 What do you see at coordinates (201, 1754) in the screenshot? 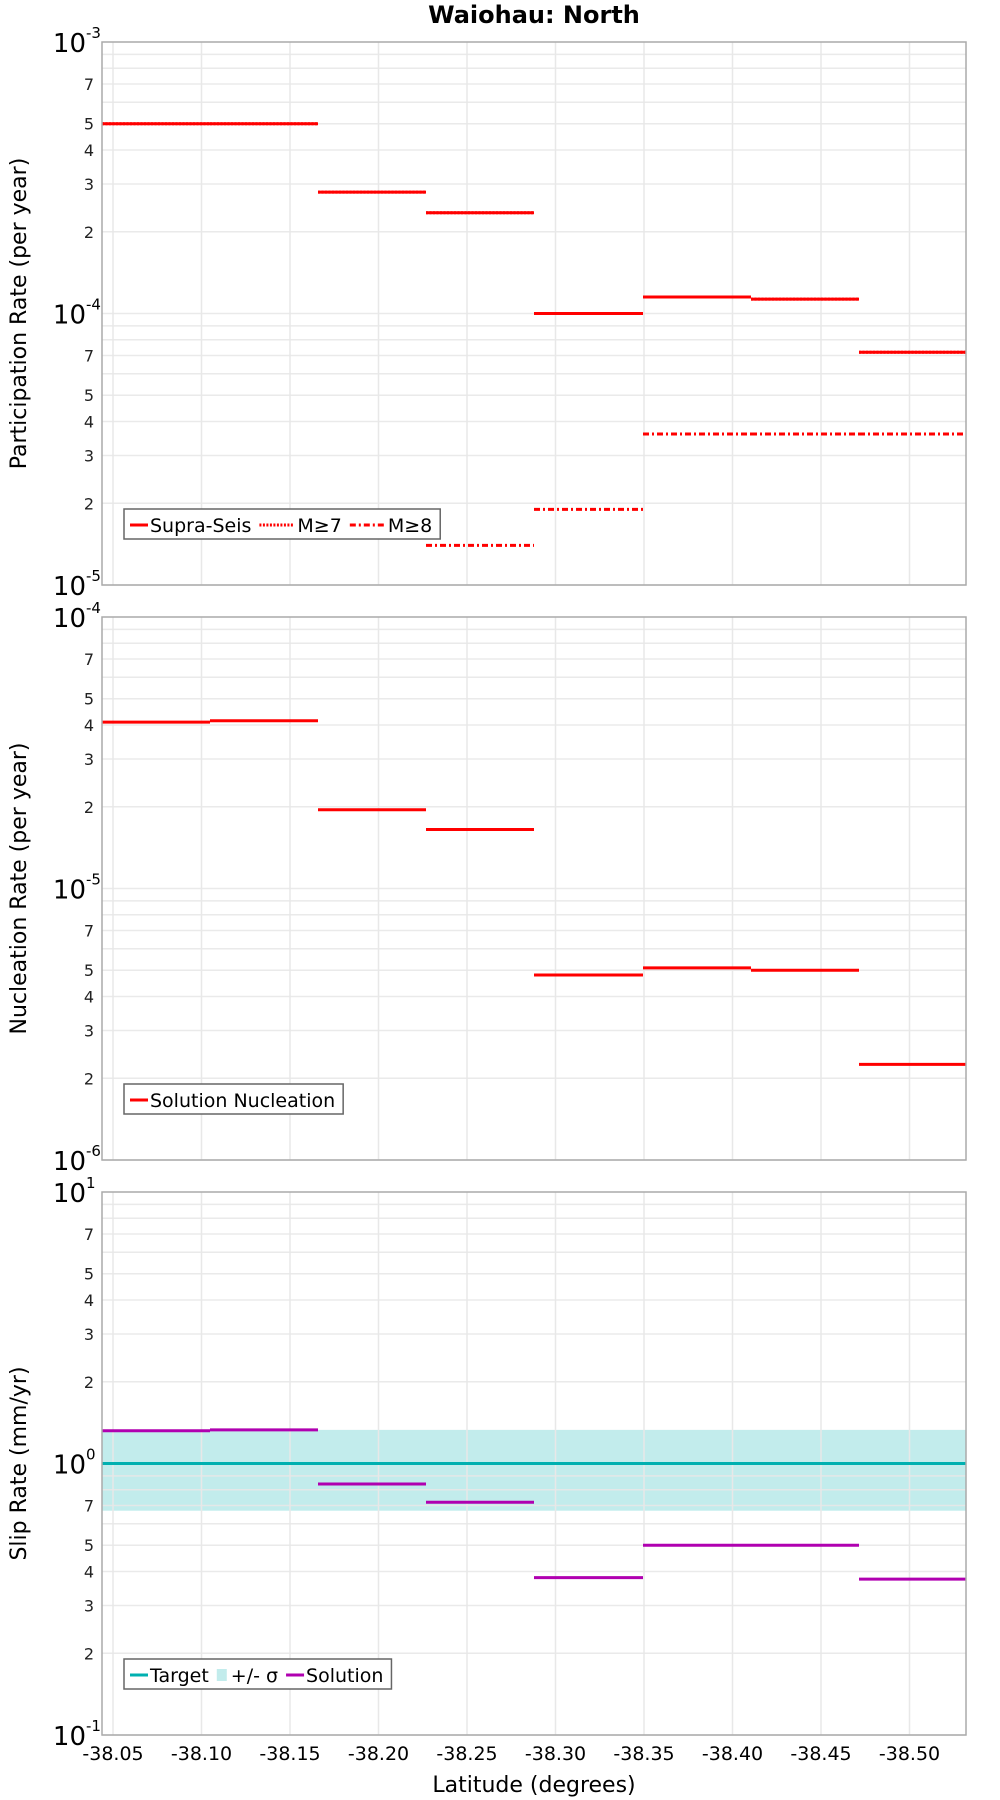
I see `x-tick-label: -38.10` at bounding box center [201, 1754].